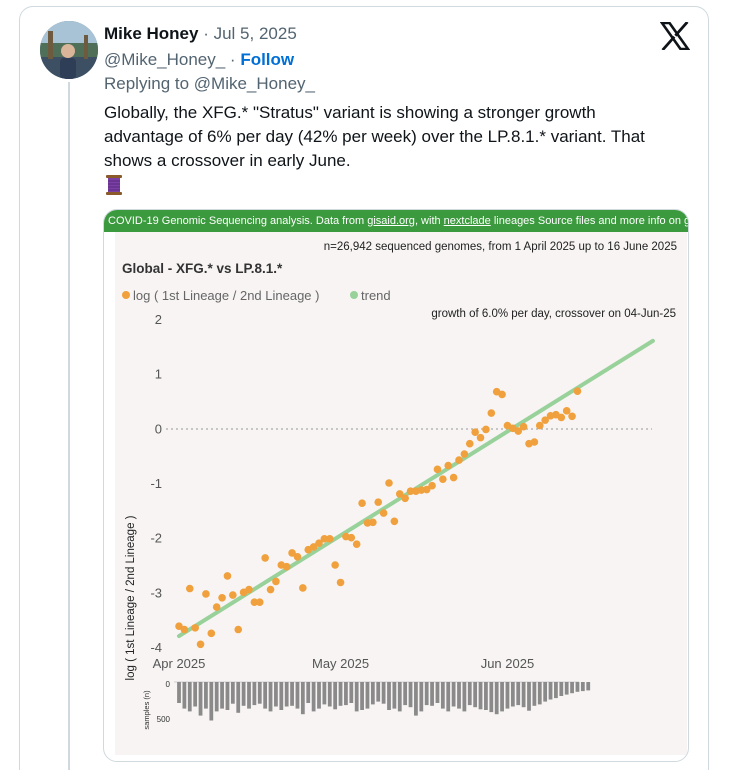 This screenshot has width=735, height=770. What do you see at coordinates (267, 59) in the screenshot?
I see `follow-button: Follow` at bounding box center [267, 59].